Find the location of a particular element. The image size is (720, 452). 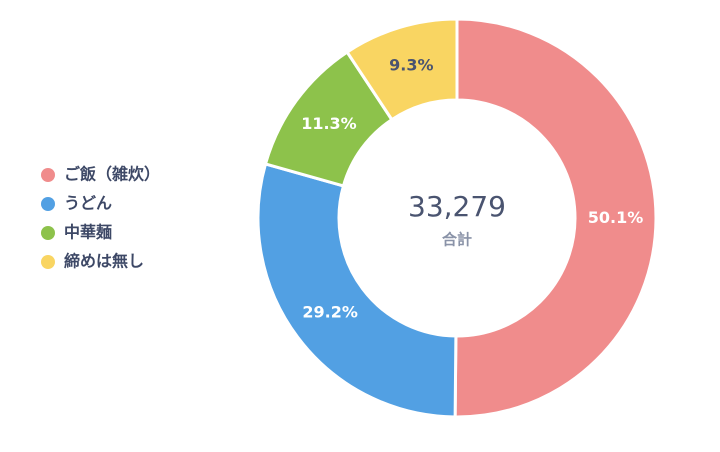

slice-label: 29.2% is located at coordinates (330, 312).